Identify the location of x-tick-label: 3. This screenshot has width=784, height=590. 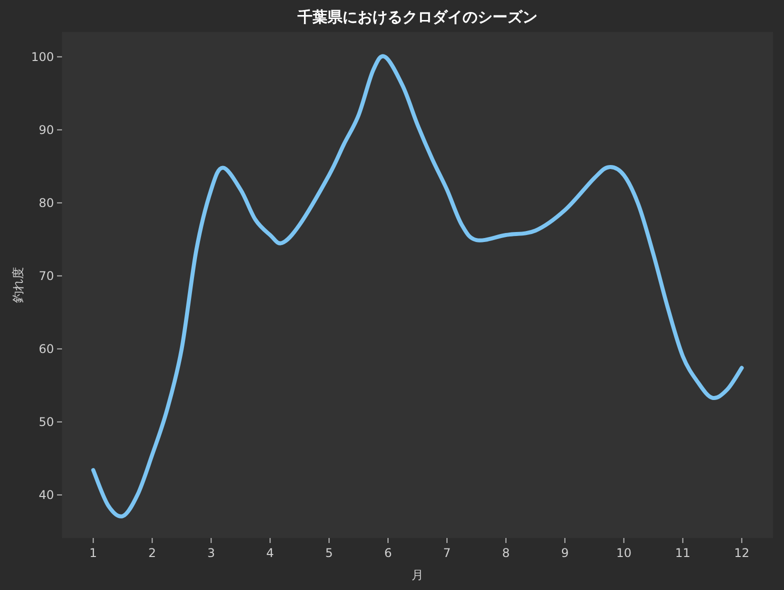
(211, 553).